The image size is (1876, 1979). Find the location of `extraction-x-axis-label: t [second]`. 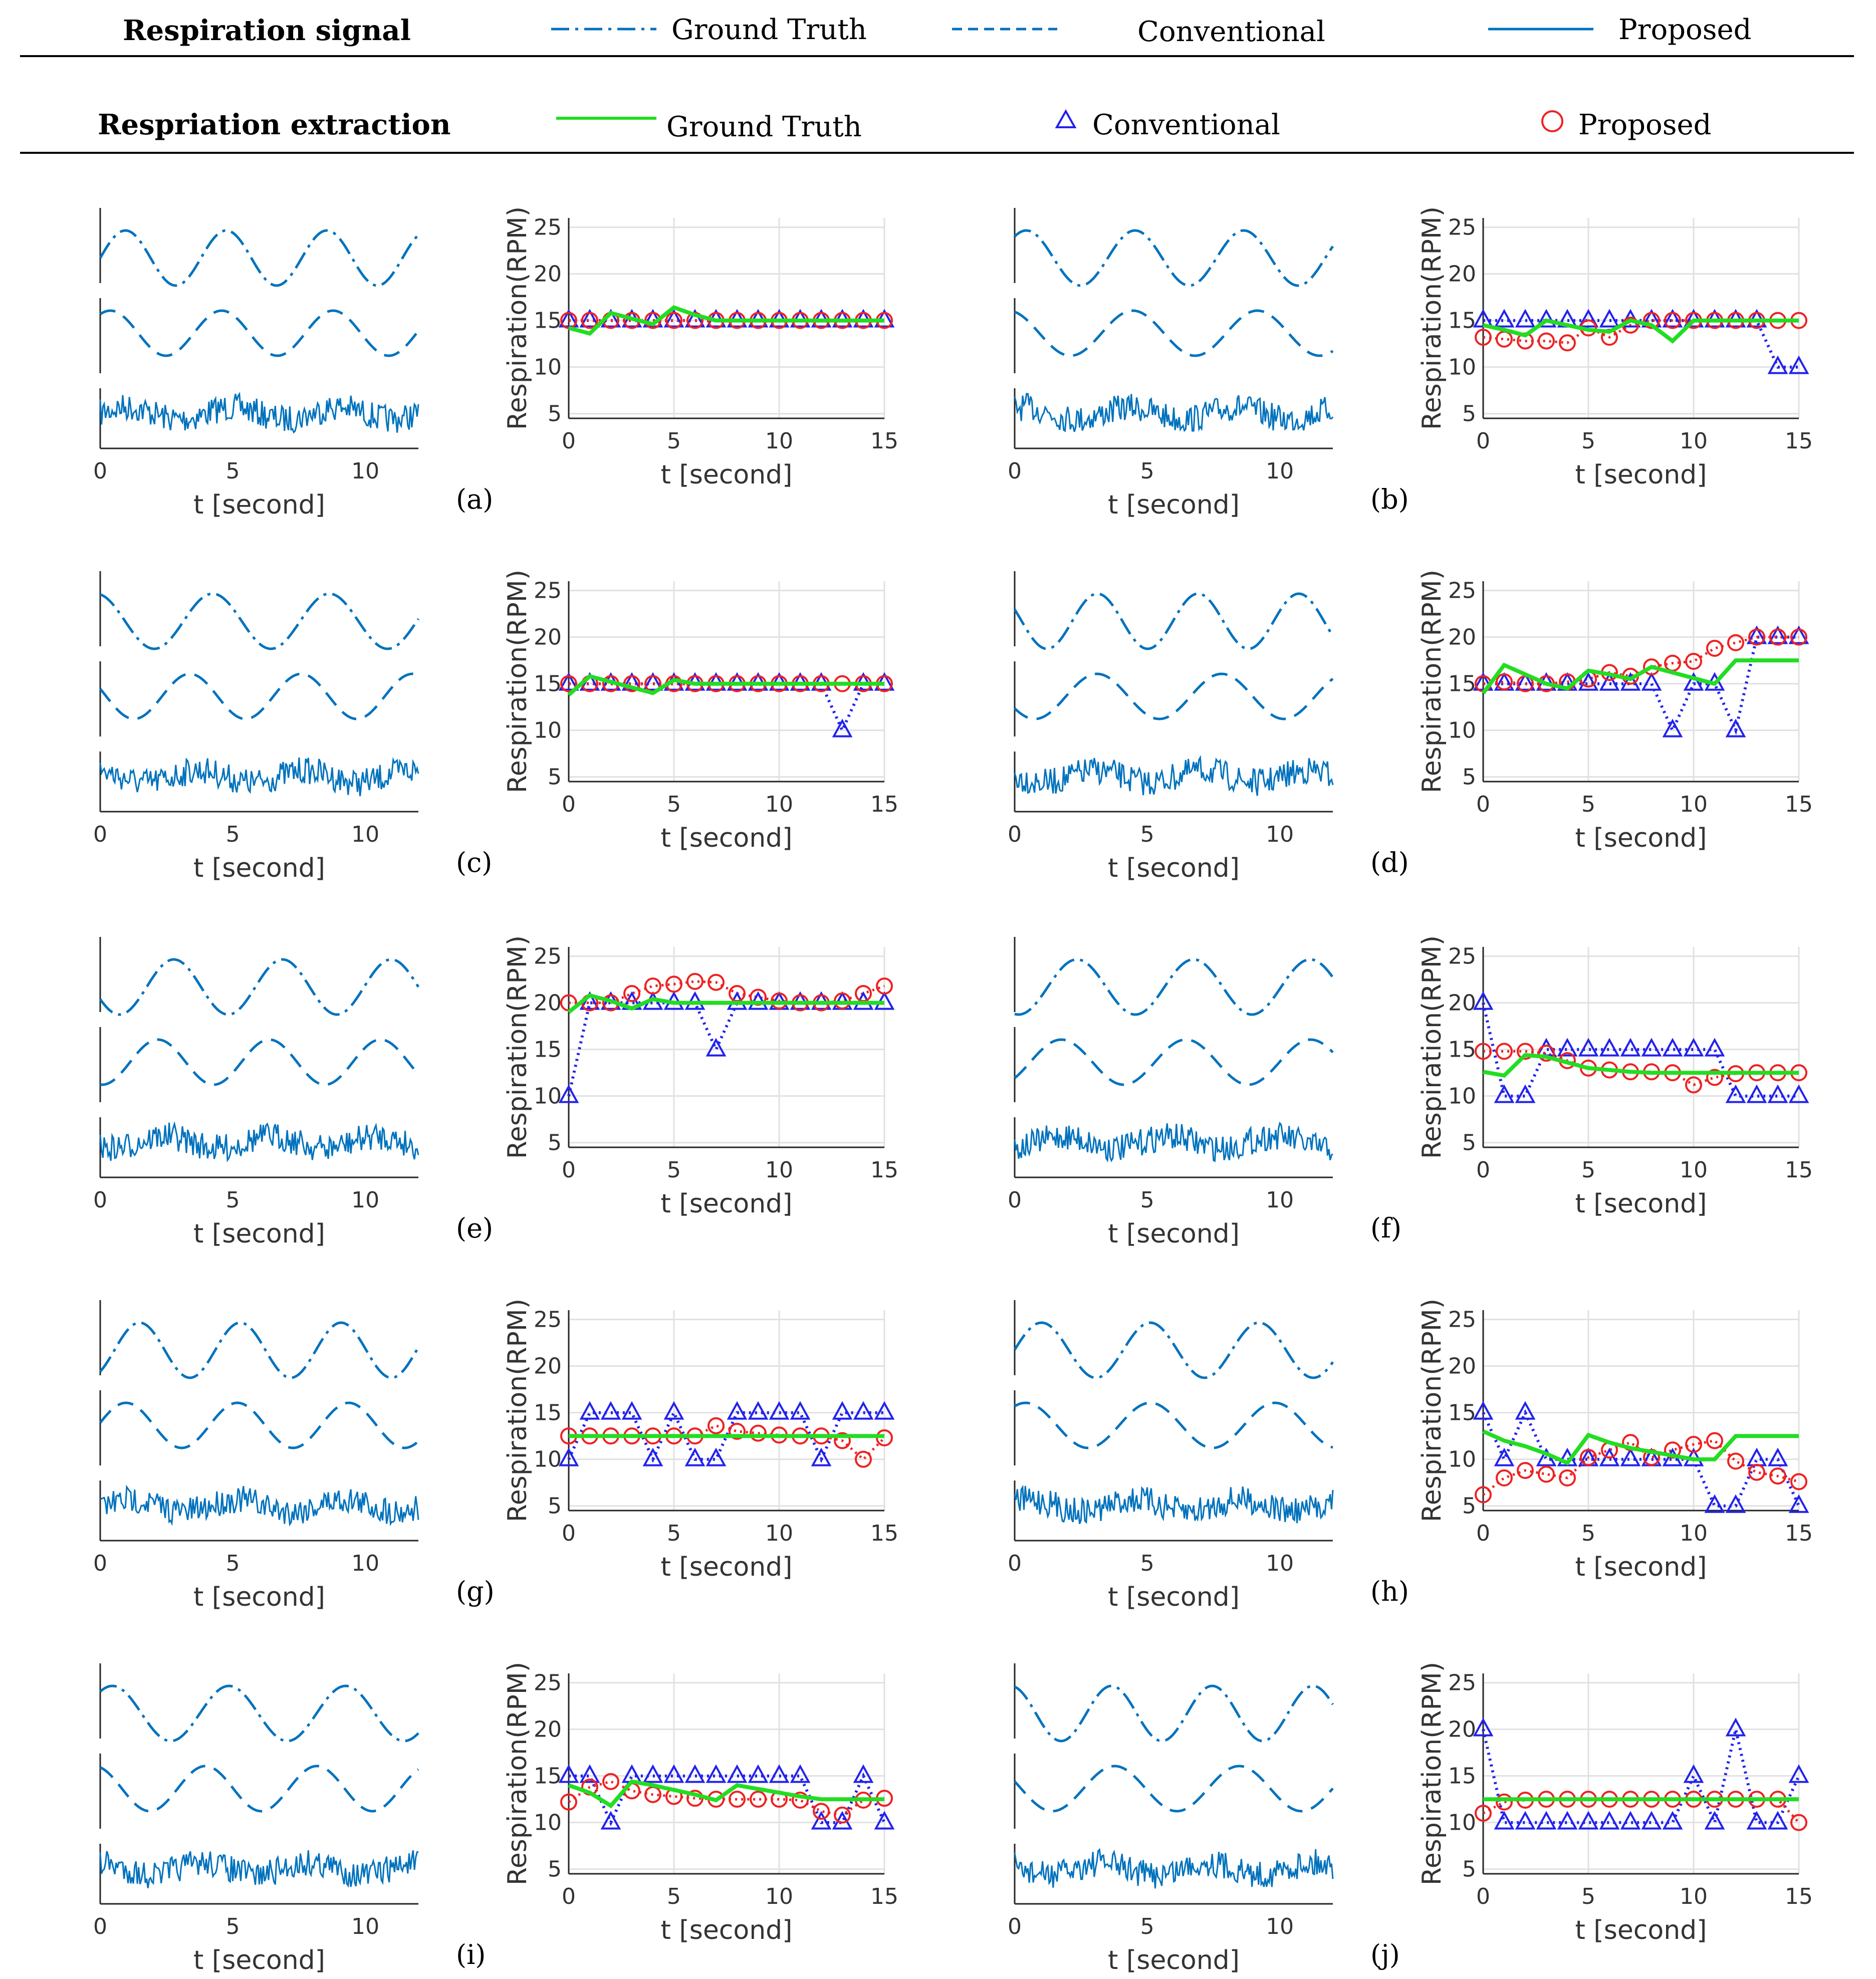

extraction-x-axis-label: t [second] is located at coordinates (1641, 1204).